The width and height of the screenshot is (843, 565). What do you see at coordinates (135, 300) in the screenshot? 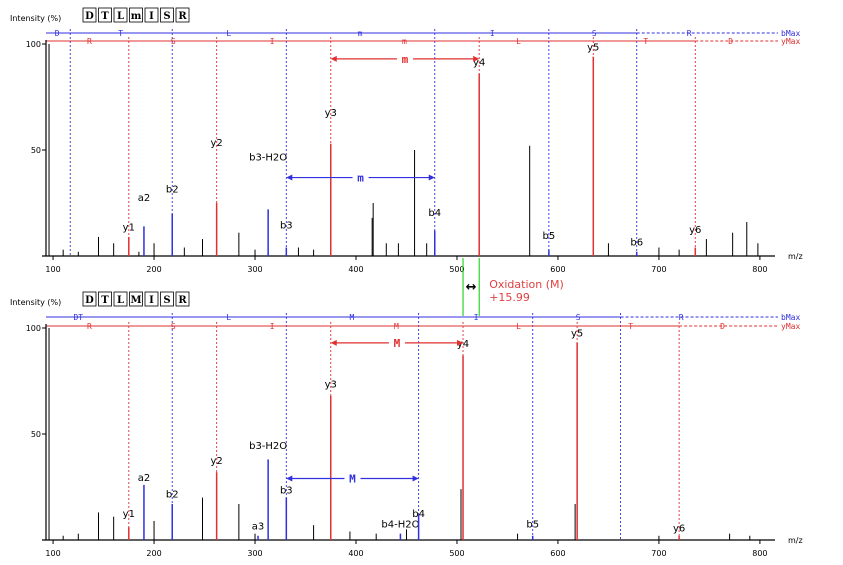
I see `sequence-residue: M` at bounding box center [135, 300].